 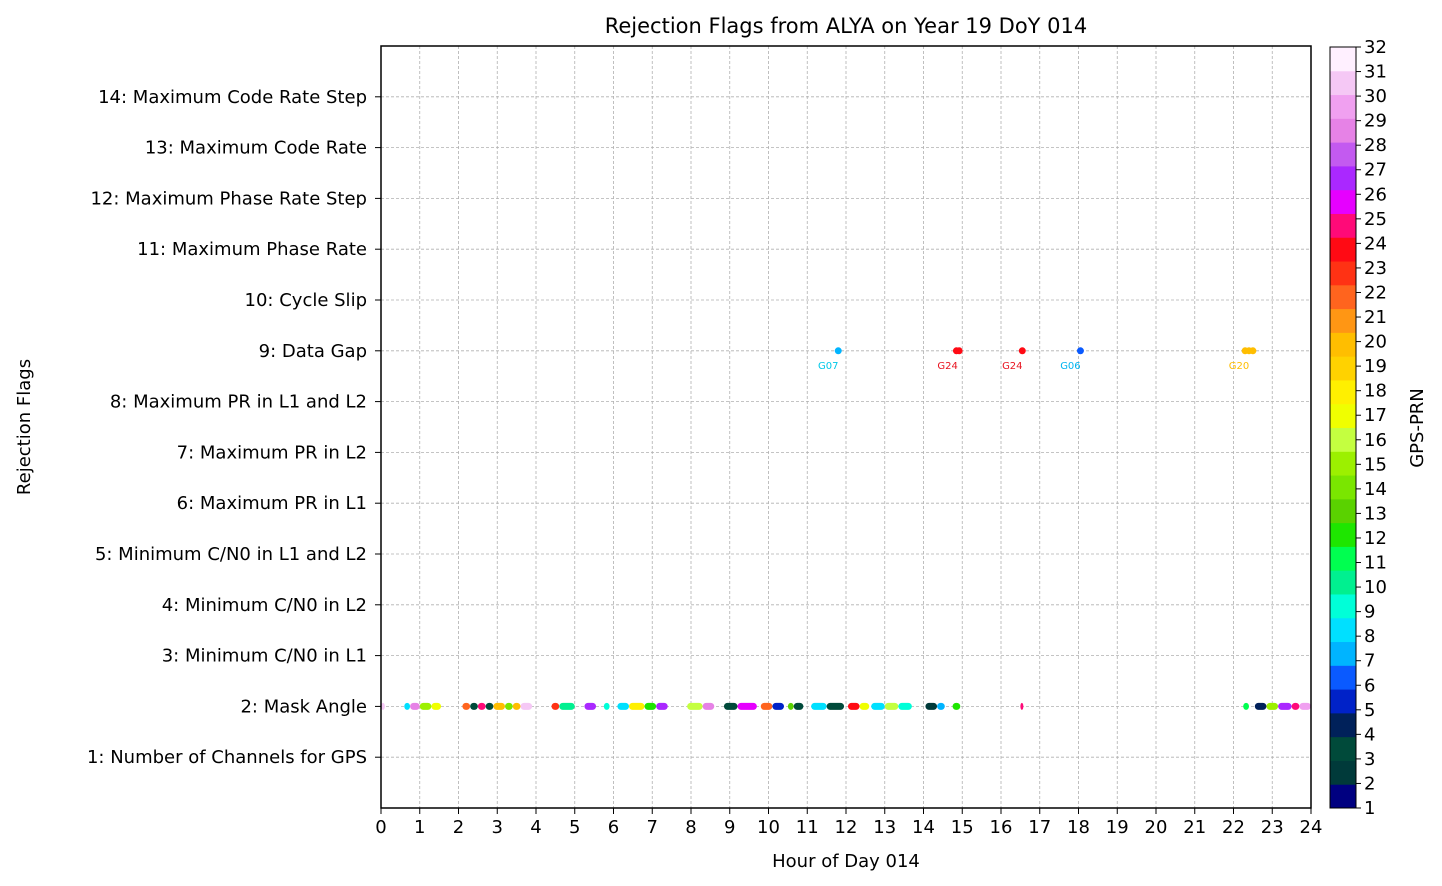 I want to click on colorbar-tick-label: 21, so click(x=1375, y=317).